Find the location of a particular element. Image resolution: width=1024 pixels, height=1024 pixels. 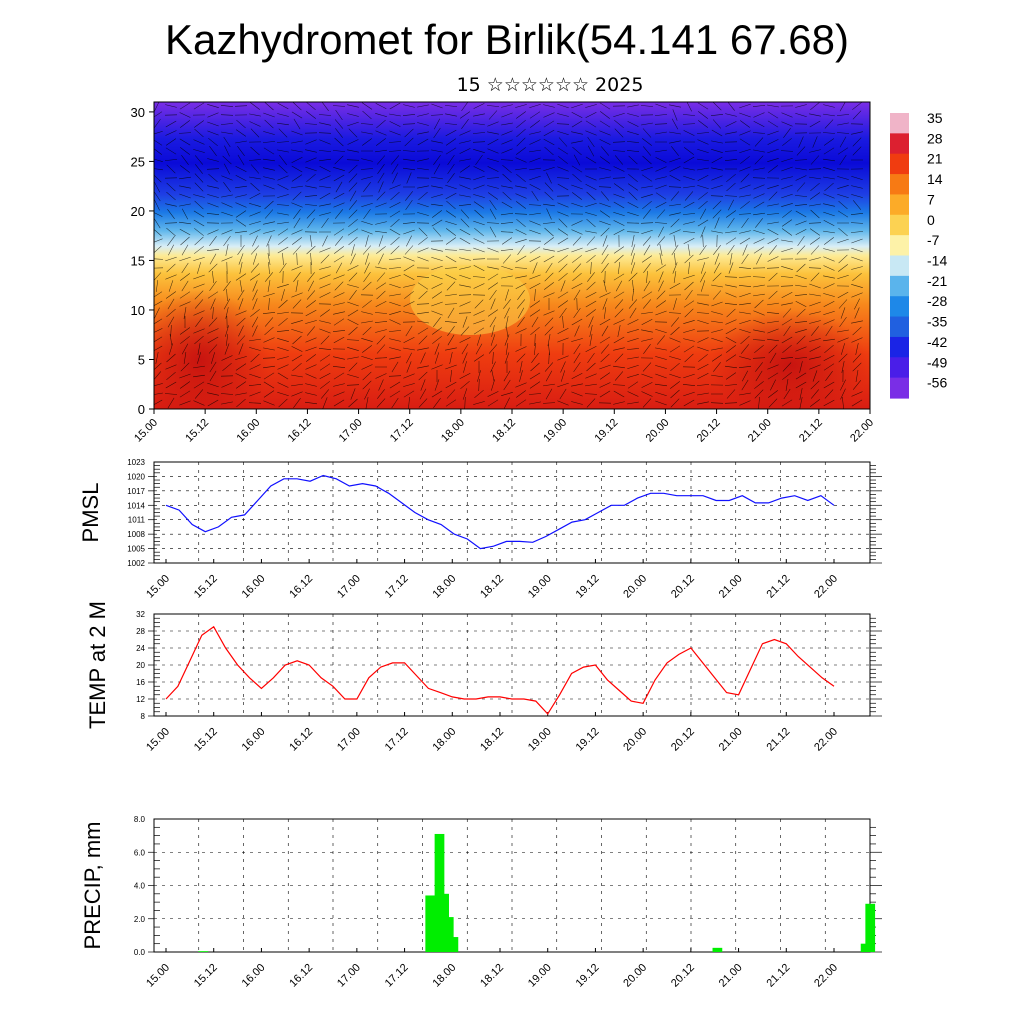

y-tick-label: 8.0 is located at coordinates (140, 819).